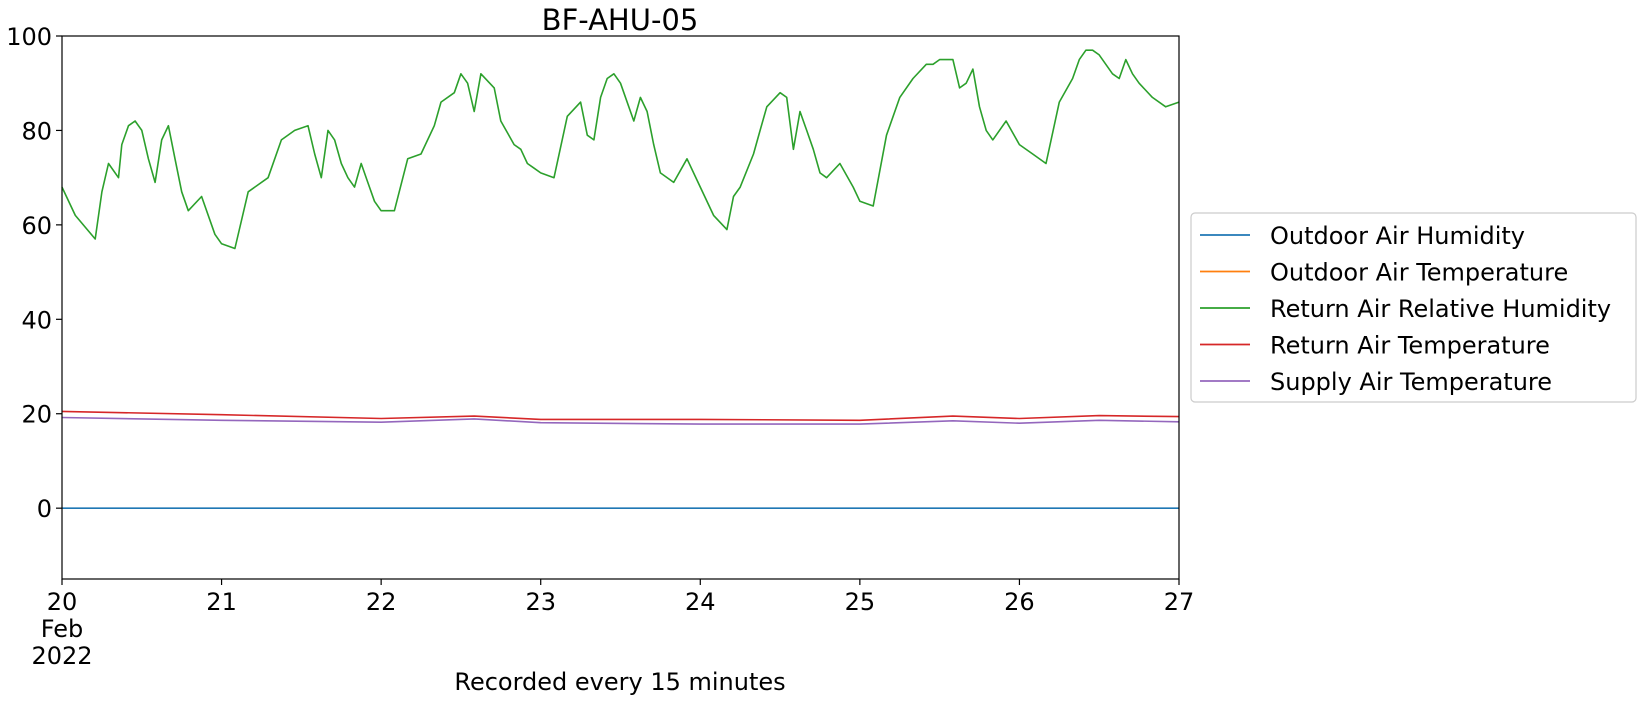 This screenshot has height=701, width=1643. Describe the element at coordinates (62, 602) in the screenshot. I see `x-tick-label-0: 20` at that location.